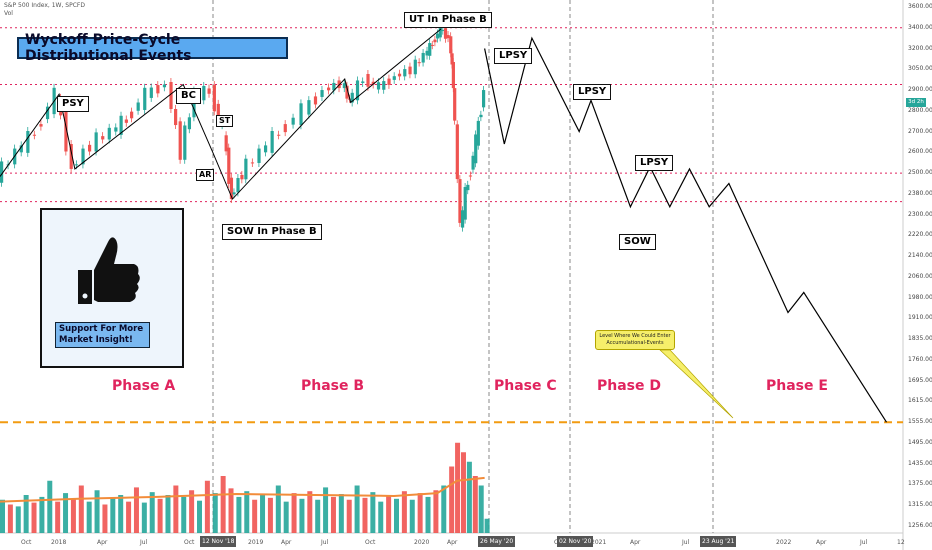 The width and height of the screenshot is (932, 550). I want to click on wyckoff-trend-line, so click(221, 114).